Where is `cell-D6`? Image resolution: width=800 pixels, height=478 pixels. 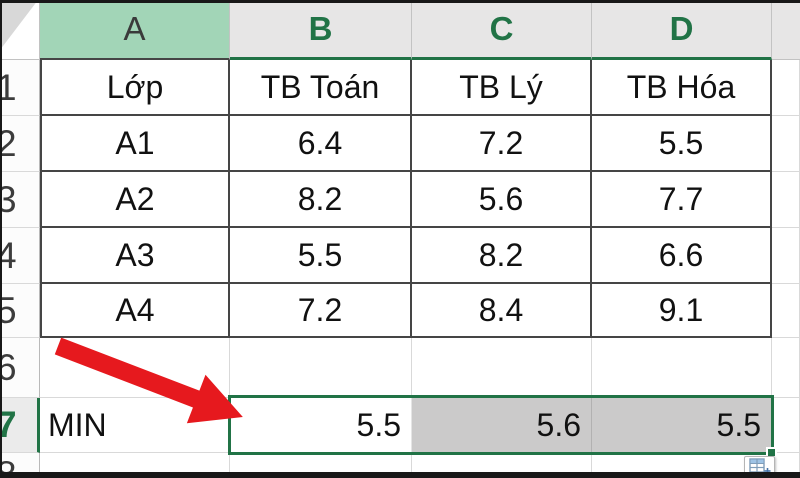 cell-D6 is located at coordinates (682, 368).